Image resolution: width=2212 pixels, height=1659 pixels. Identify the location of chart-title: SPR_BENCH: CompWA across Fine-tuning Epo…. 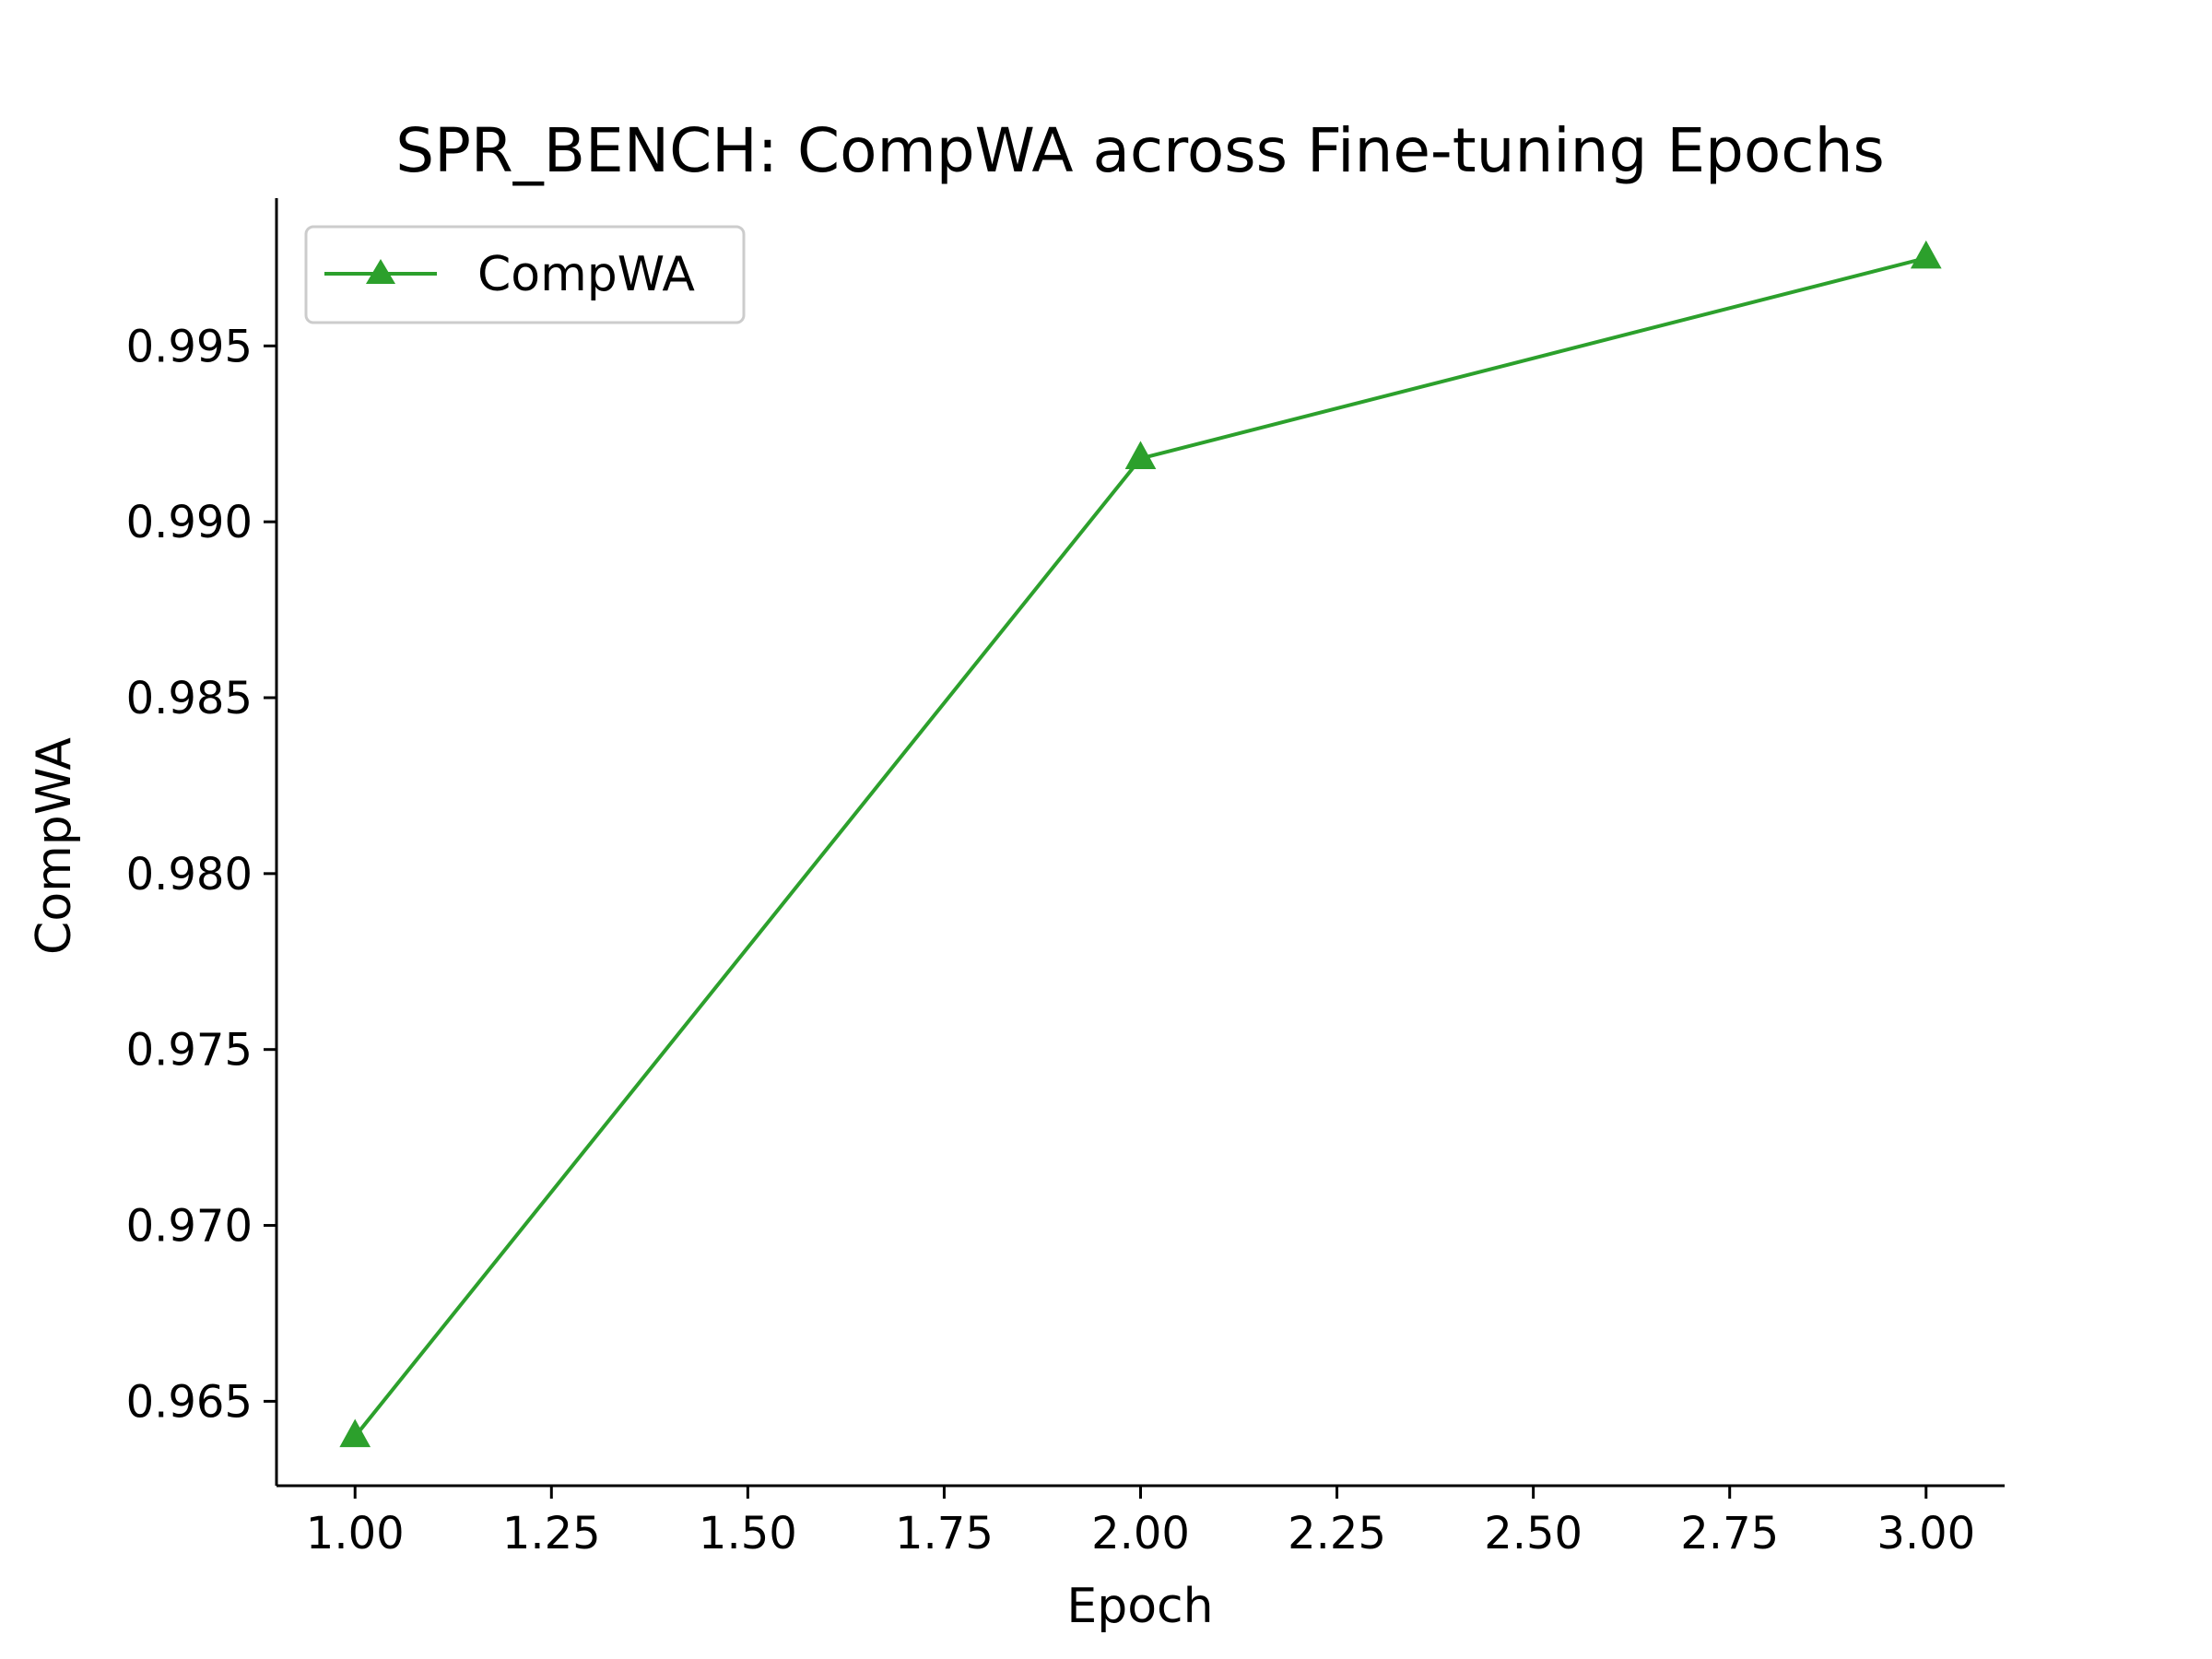
(1140, 150).